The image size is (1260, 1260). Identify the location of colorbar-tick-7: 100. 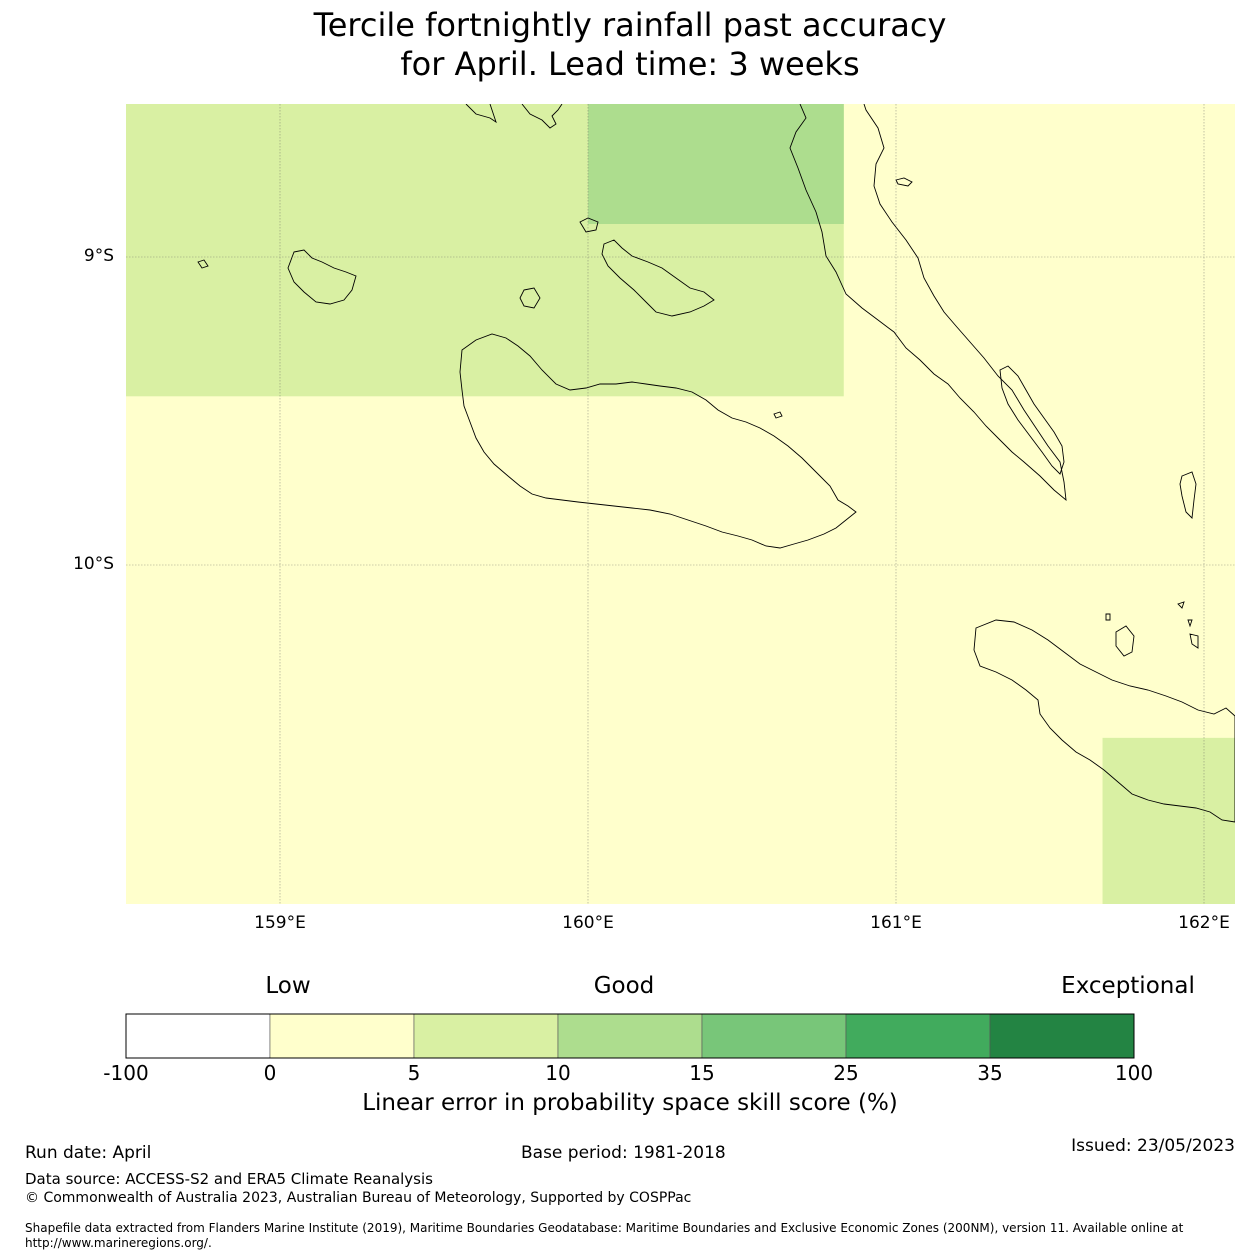
(1134, 1073).